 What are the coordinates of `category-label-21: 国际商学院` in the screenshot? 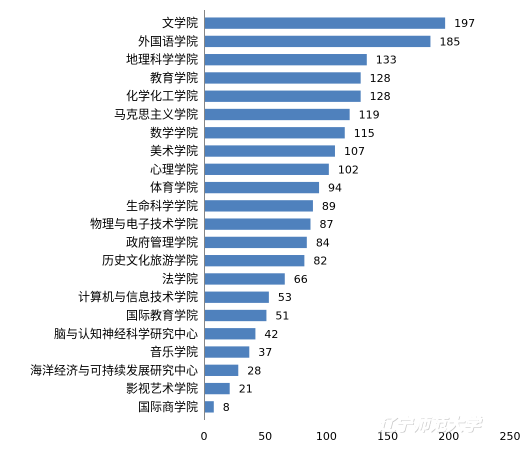 It's located at (168, 406).